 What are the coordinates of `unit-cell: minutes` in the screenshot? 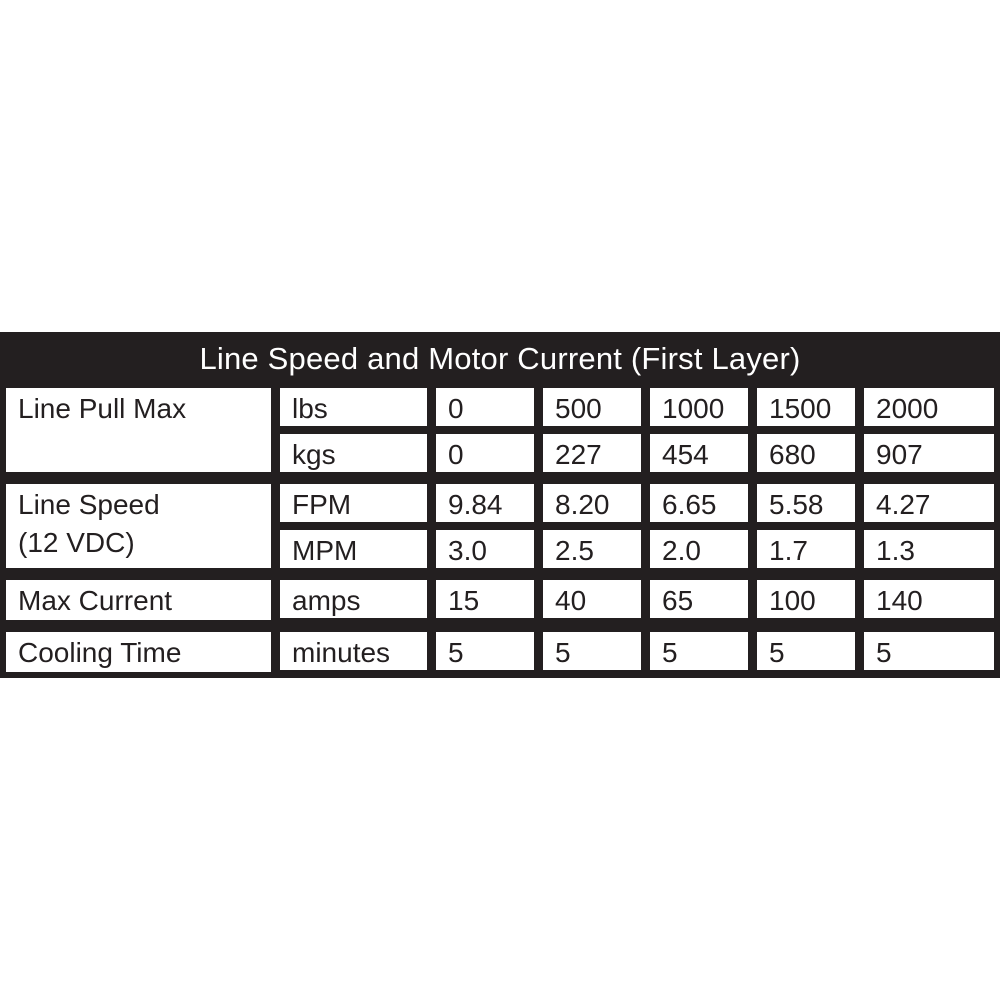 It's located at (353, 651).